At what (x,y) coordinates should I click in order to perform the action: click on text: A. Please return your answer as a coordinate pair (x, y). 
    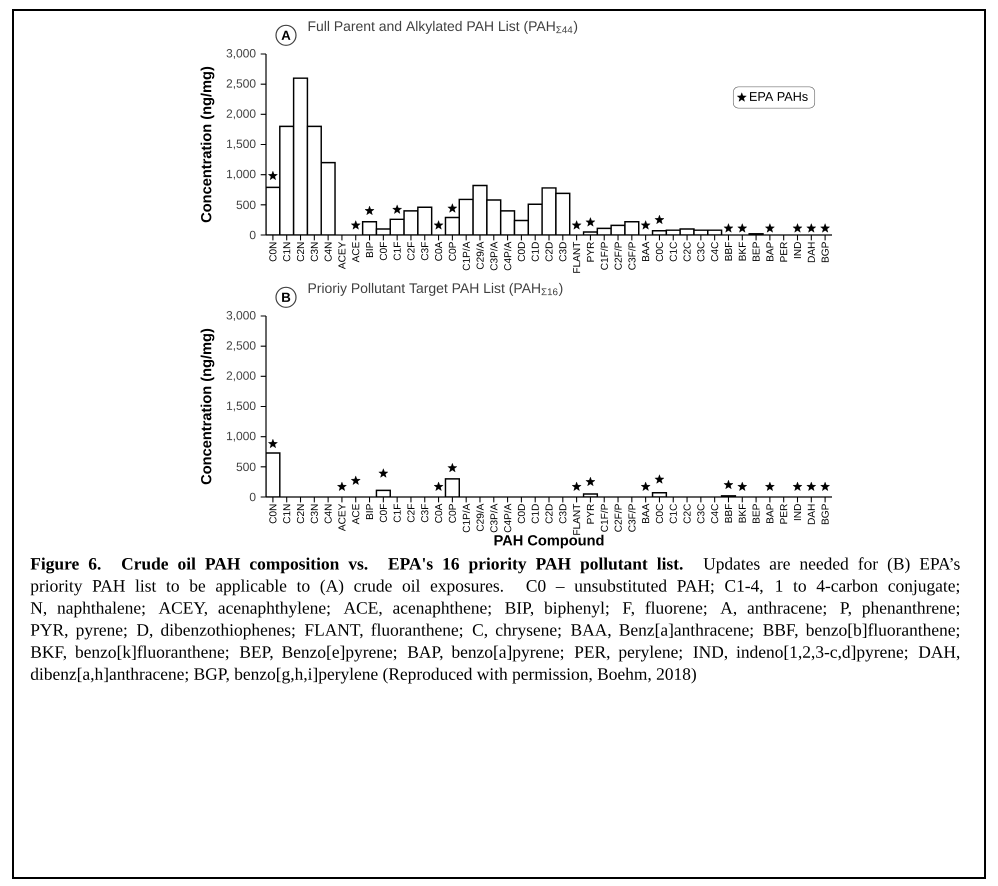
    Looking at the image, I should click on (286, 35).